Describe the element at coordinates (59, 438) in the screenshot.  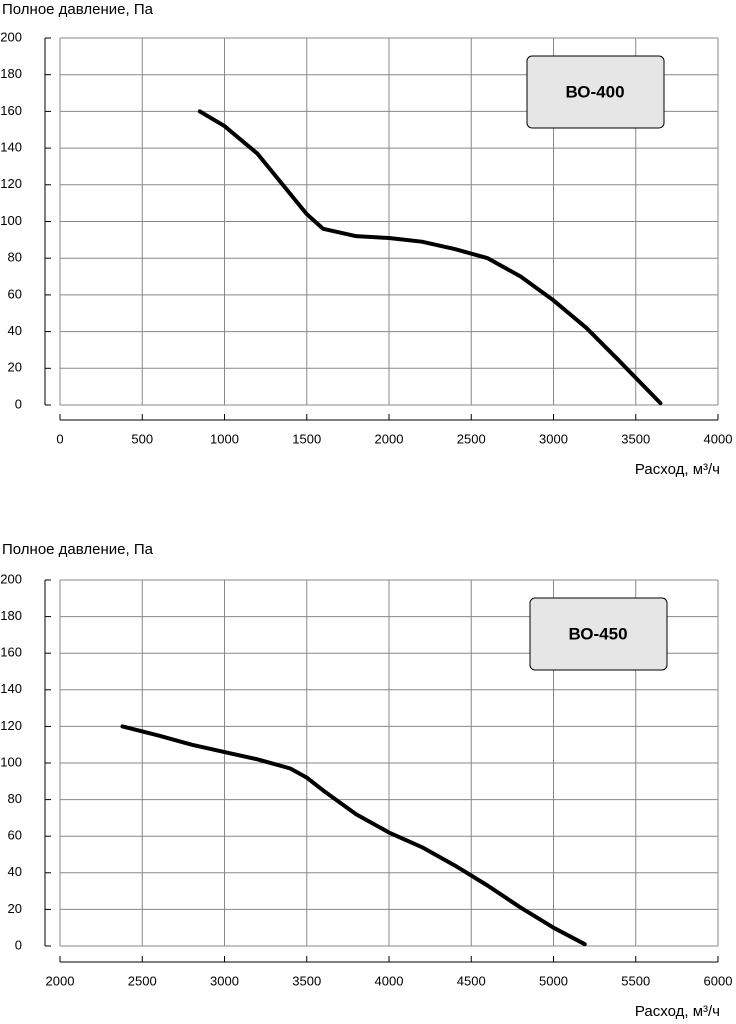
I see `x-tick-label: 0` at that location.